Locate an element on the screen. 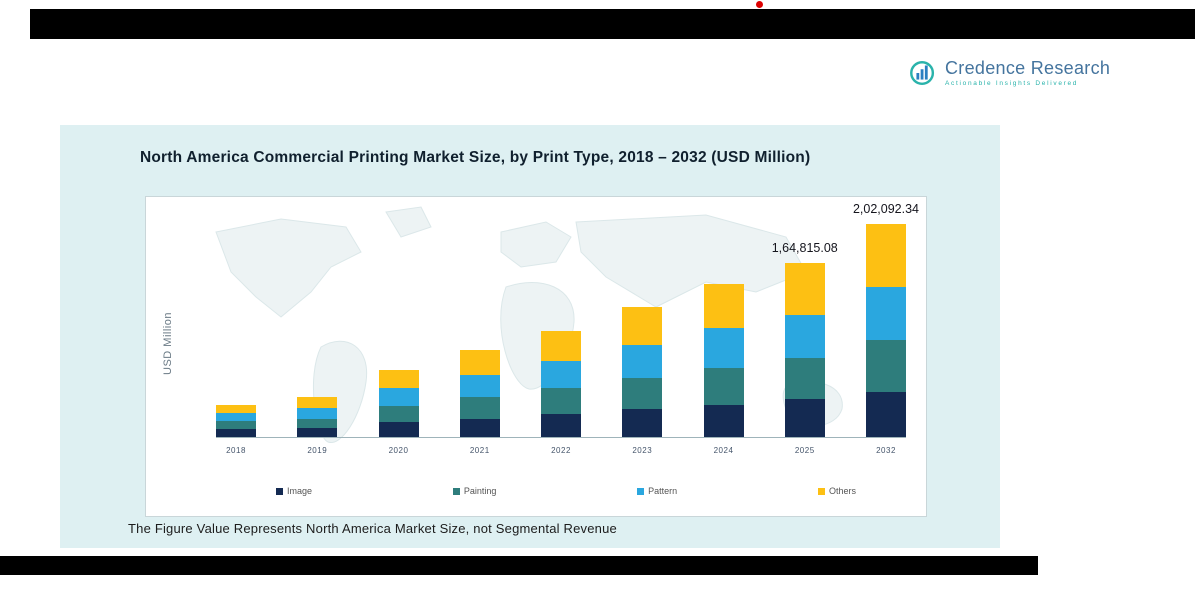 This screenshot has width=1195, height=611. bar-segment-others-2022 is located at coordinates (561, 346).